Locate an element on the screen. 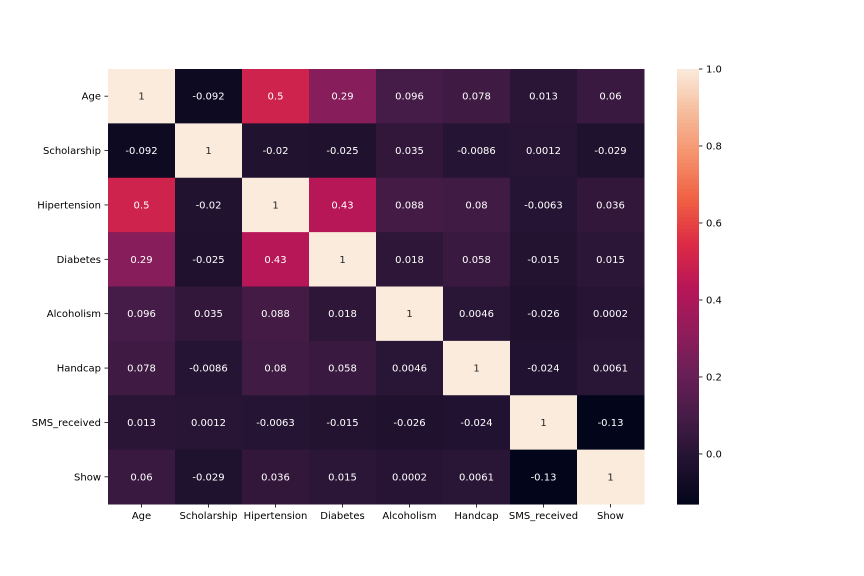  cell-annotation: 0.43 is located at coordinates (275, 260).